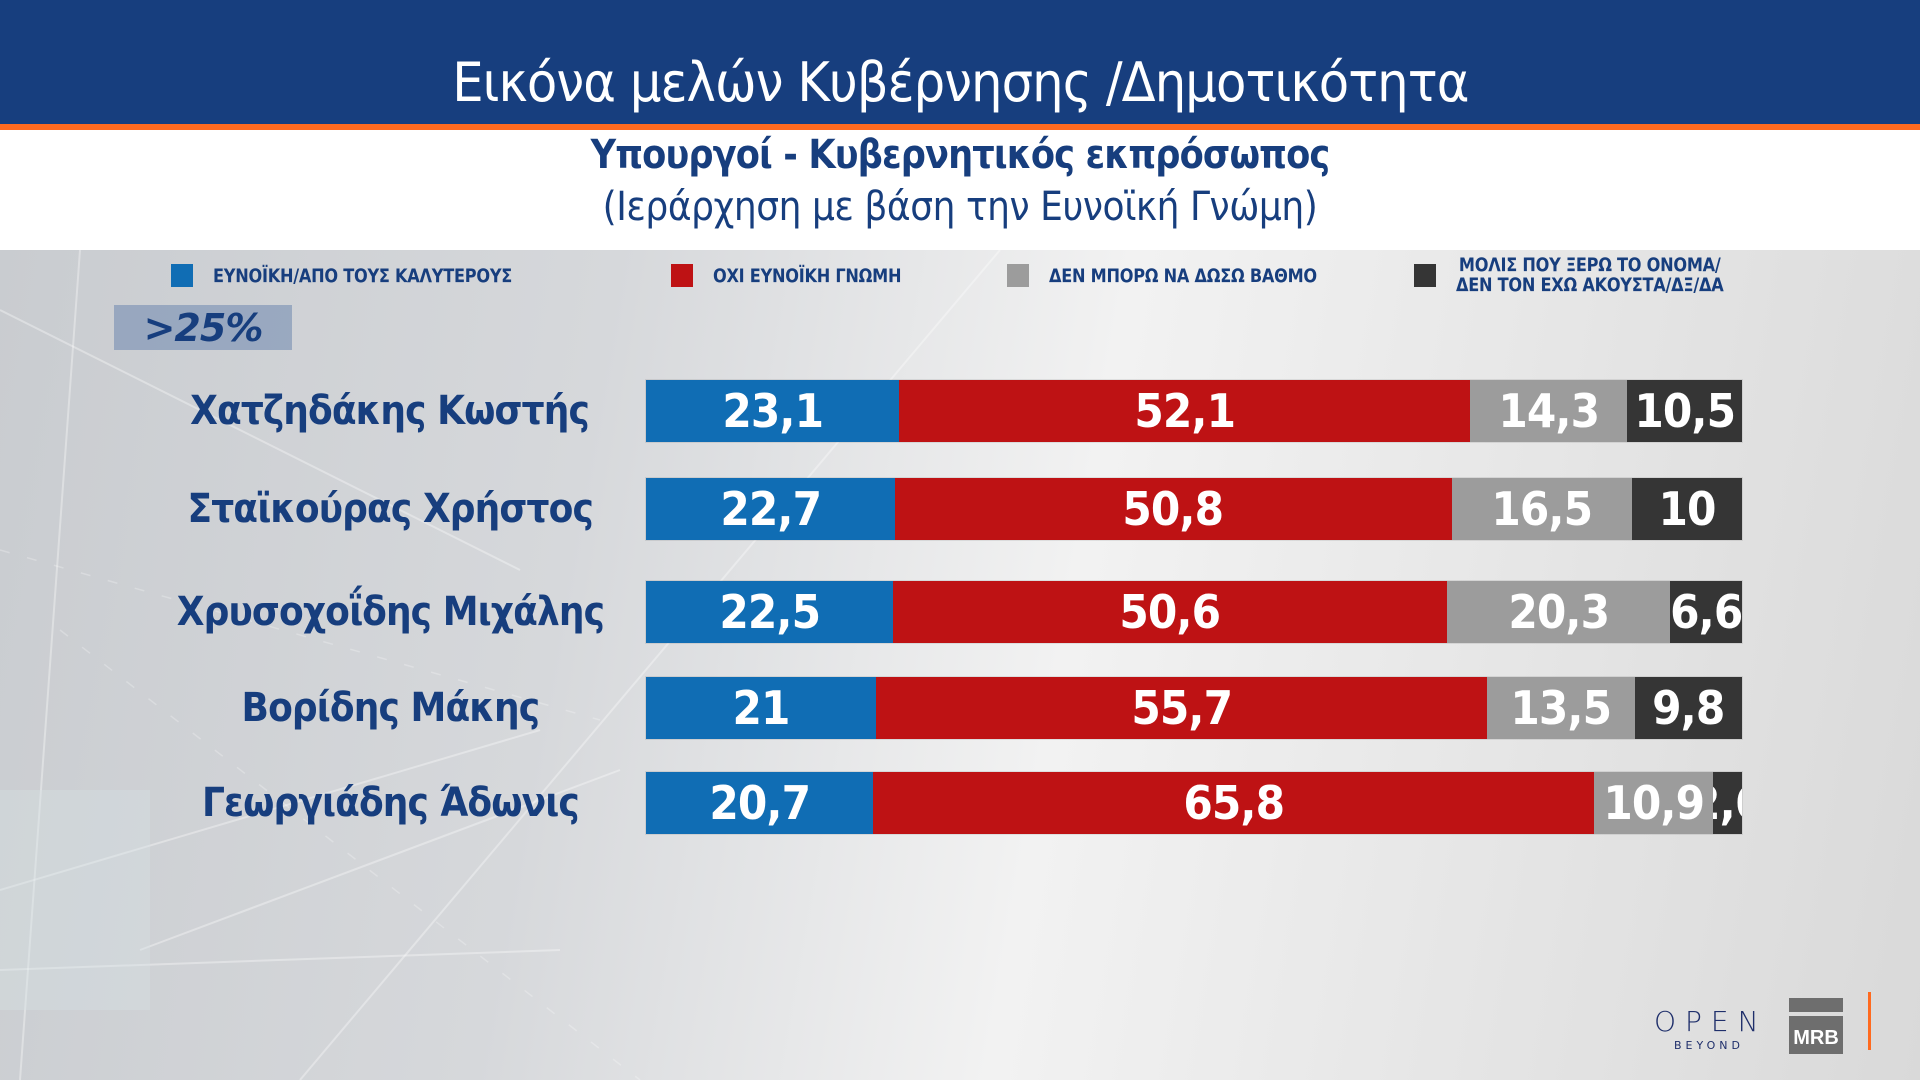  I want to click on threshold-badge: >25%, so click(203, 327).